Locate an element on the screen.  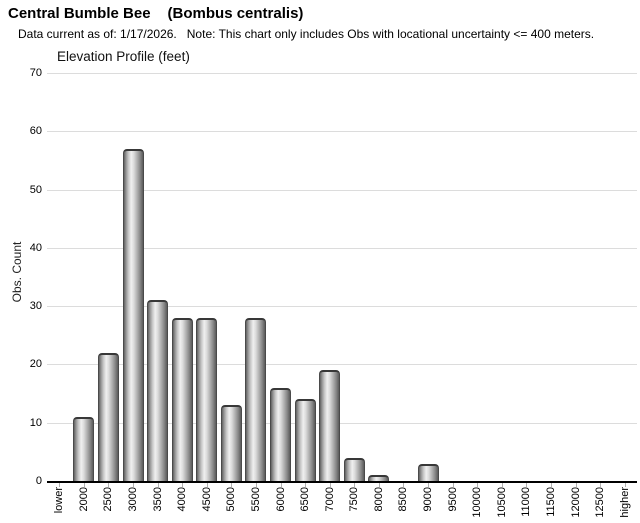
x-axis-label-lower: lower is located at coordinates (59, 500).